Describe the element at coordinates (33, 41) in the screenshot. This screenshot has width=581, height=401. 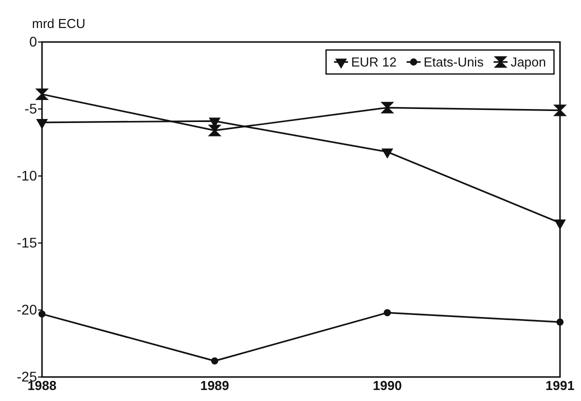
I see `y-tick-label: 0` at that location.